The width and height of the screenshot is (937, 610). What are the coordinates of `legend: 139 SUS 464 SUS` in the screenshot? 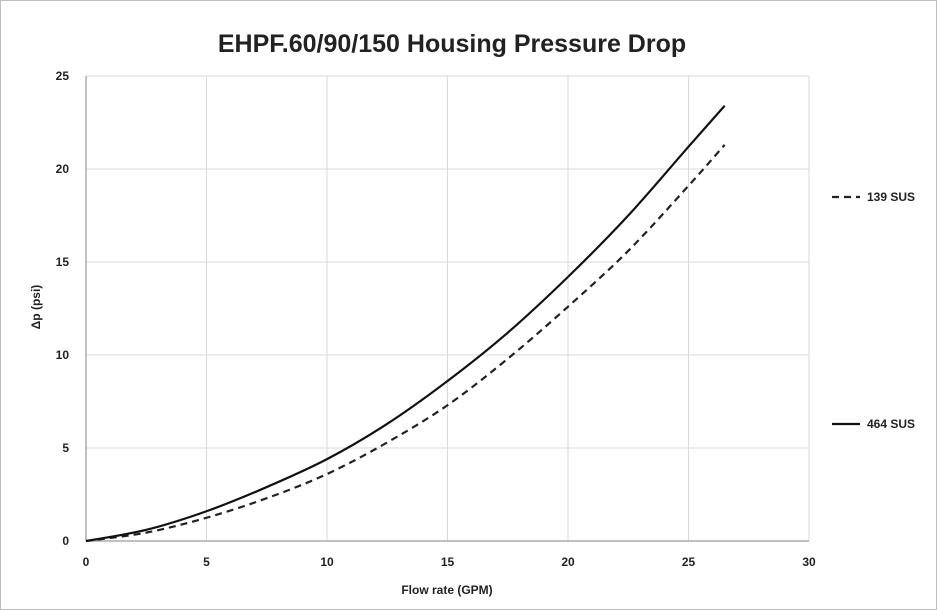 It's located at (873, 310).